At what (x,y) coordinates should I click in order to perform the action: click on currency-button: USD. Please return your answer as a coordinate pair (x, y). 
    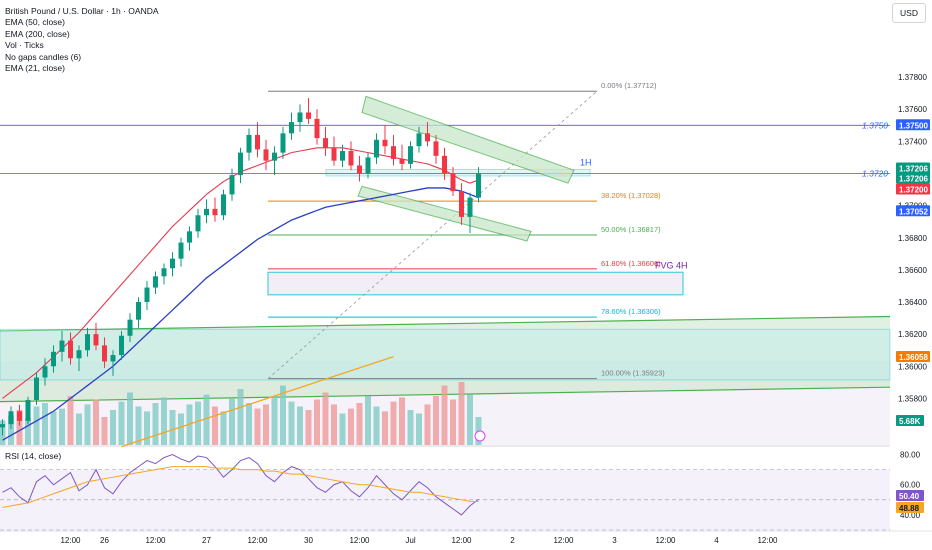
    Looking at the image, I should click on (909, 13).